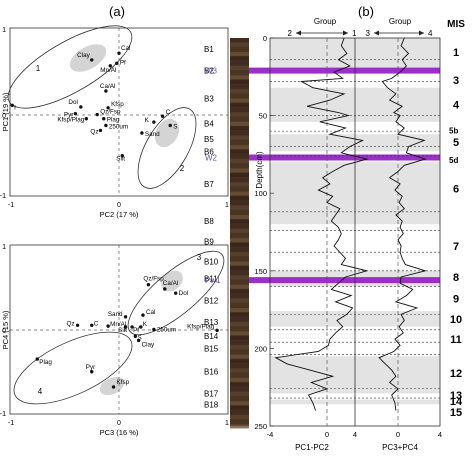  What do you see at coordinates (4, 30) in the screenshot?
I see `sc1-ytick-max: 1` at bounding box center [4, 30].